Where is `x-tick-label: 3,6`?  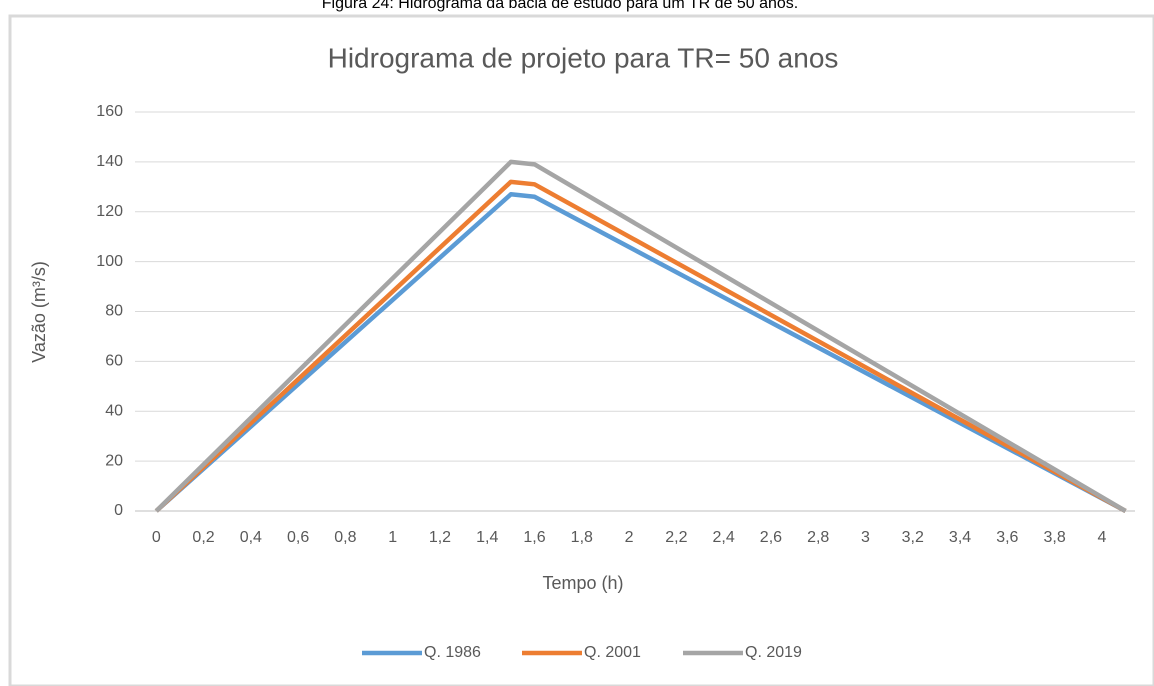 x-tick-label: 3,6 is located at coordinates (1007, 537).